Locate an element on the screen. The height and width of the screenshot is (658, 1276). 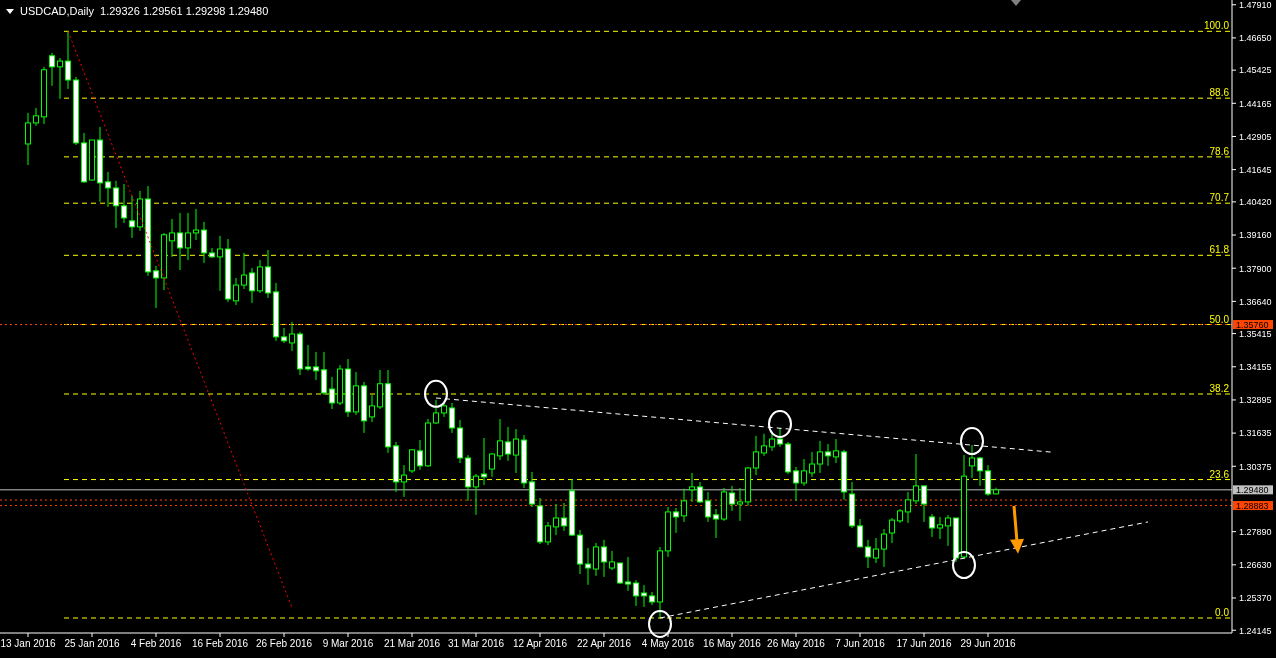
annotation: 50.0 is located at coordinates (1219, 319).